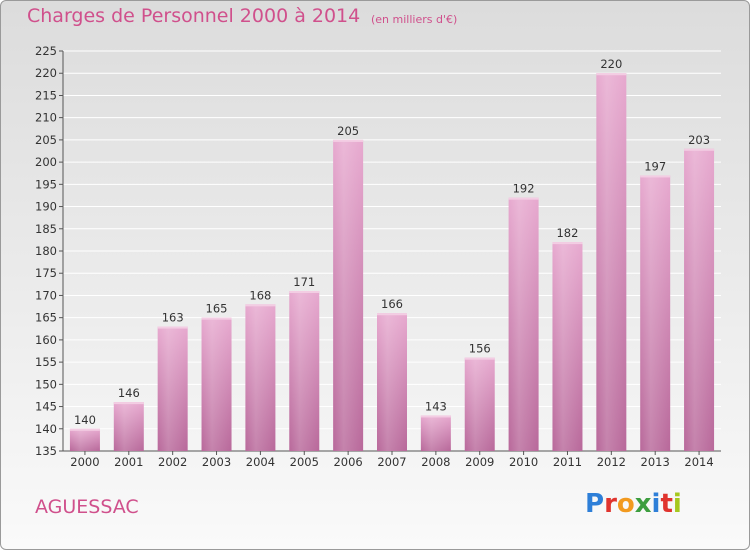 The width and height of the screenshot is (750, 550). Describe the element at coordinates (347, 462) in the screenshot. I see `x-tick-label: 2006` at that location.